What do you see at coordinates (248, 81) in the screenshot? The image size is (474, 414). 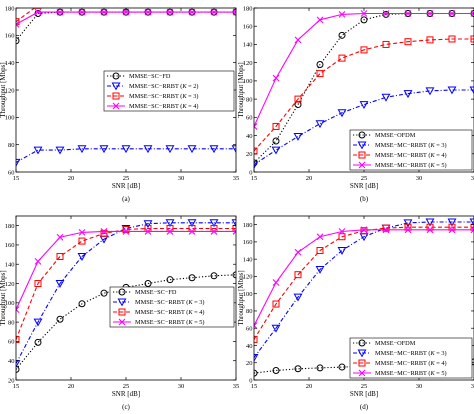 I see `y-tick-label: 100` at bounding box center [248, 81].